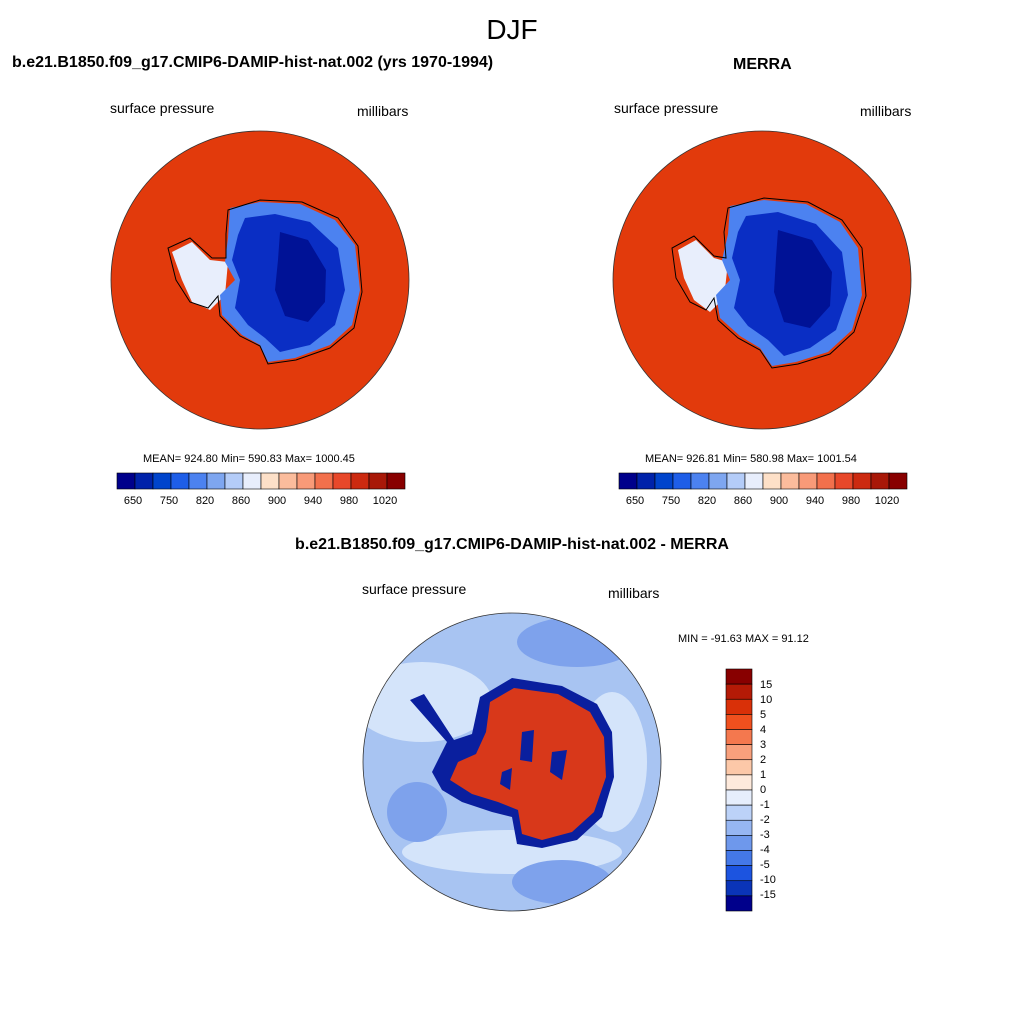 The width and height of the screenshot is (1024, 1024). What do you see at coordinates (763, 502) in the screenshot?
I see `obs-colorbar-ticks: 650 750 820 860 900 940 980 1020` at bounding box center [763, 502].